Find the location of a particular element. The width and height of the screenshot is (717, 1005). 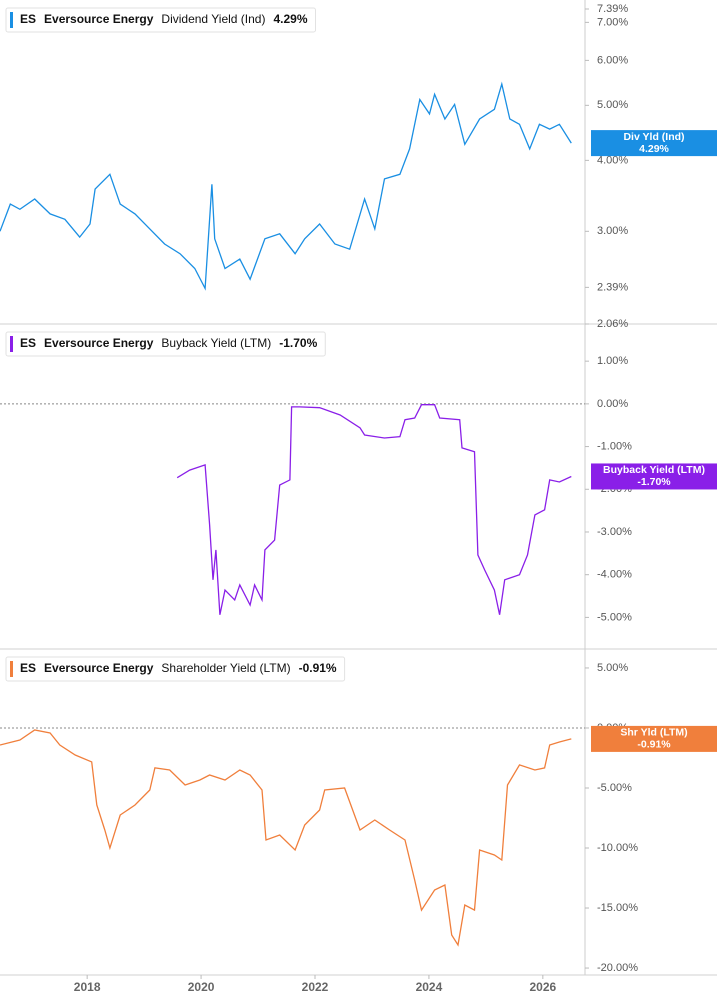

value-tag-value: -0.91% is located at coordinates (654, 745).